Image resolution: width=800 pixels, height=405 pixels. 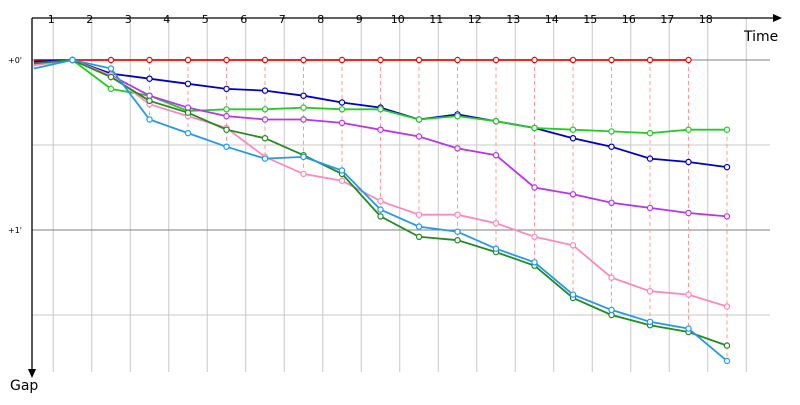 I want to click on lap-number-label: 9, so click(x=359, y=19).